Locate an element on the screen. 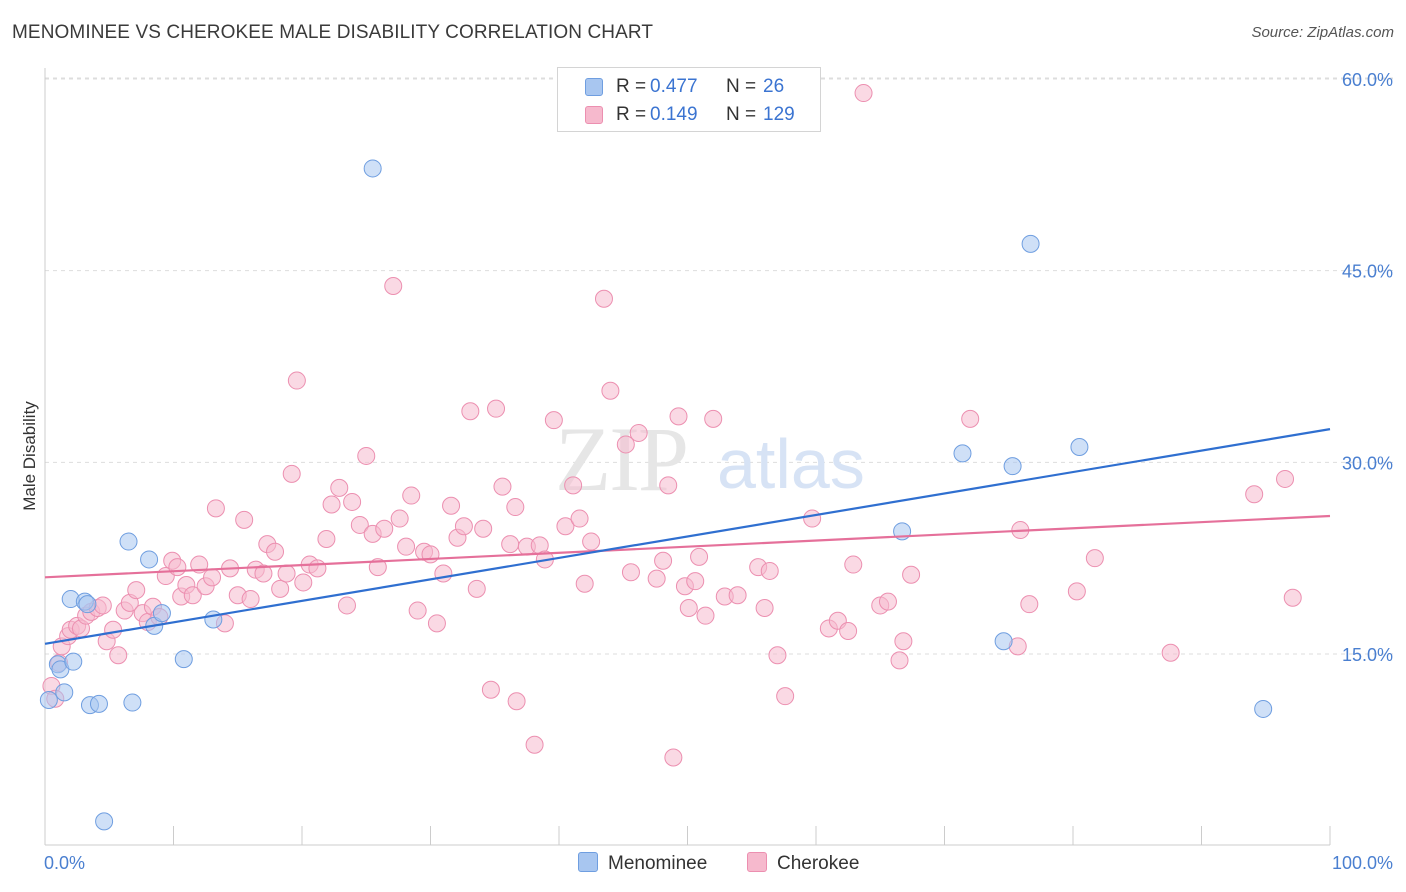 Image resolution: width=1406 pixels, height=892 pixels. legend-item-cherokee: Cherokee is located at coordinates (803, 863).